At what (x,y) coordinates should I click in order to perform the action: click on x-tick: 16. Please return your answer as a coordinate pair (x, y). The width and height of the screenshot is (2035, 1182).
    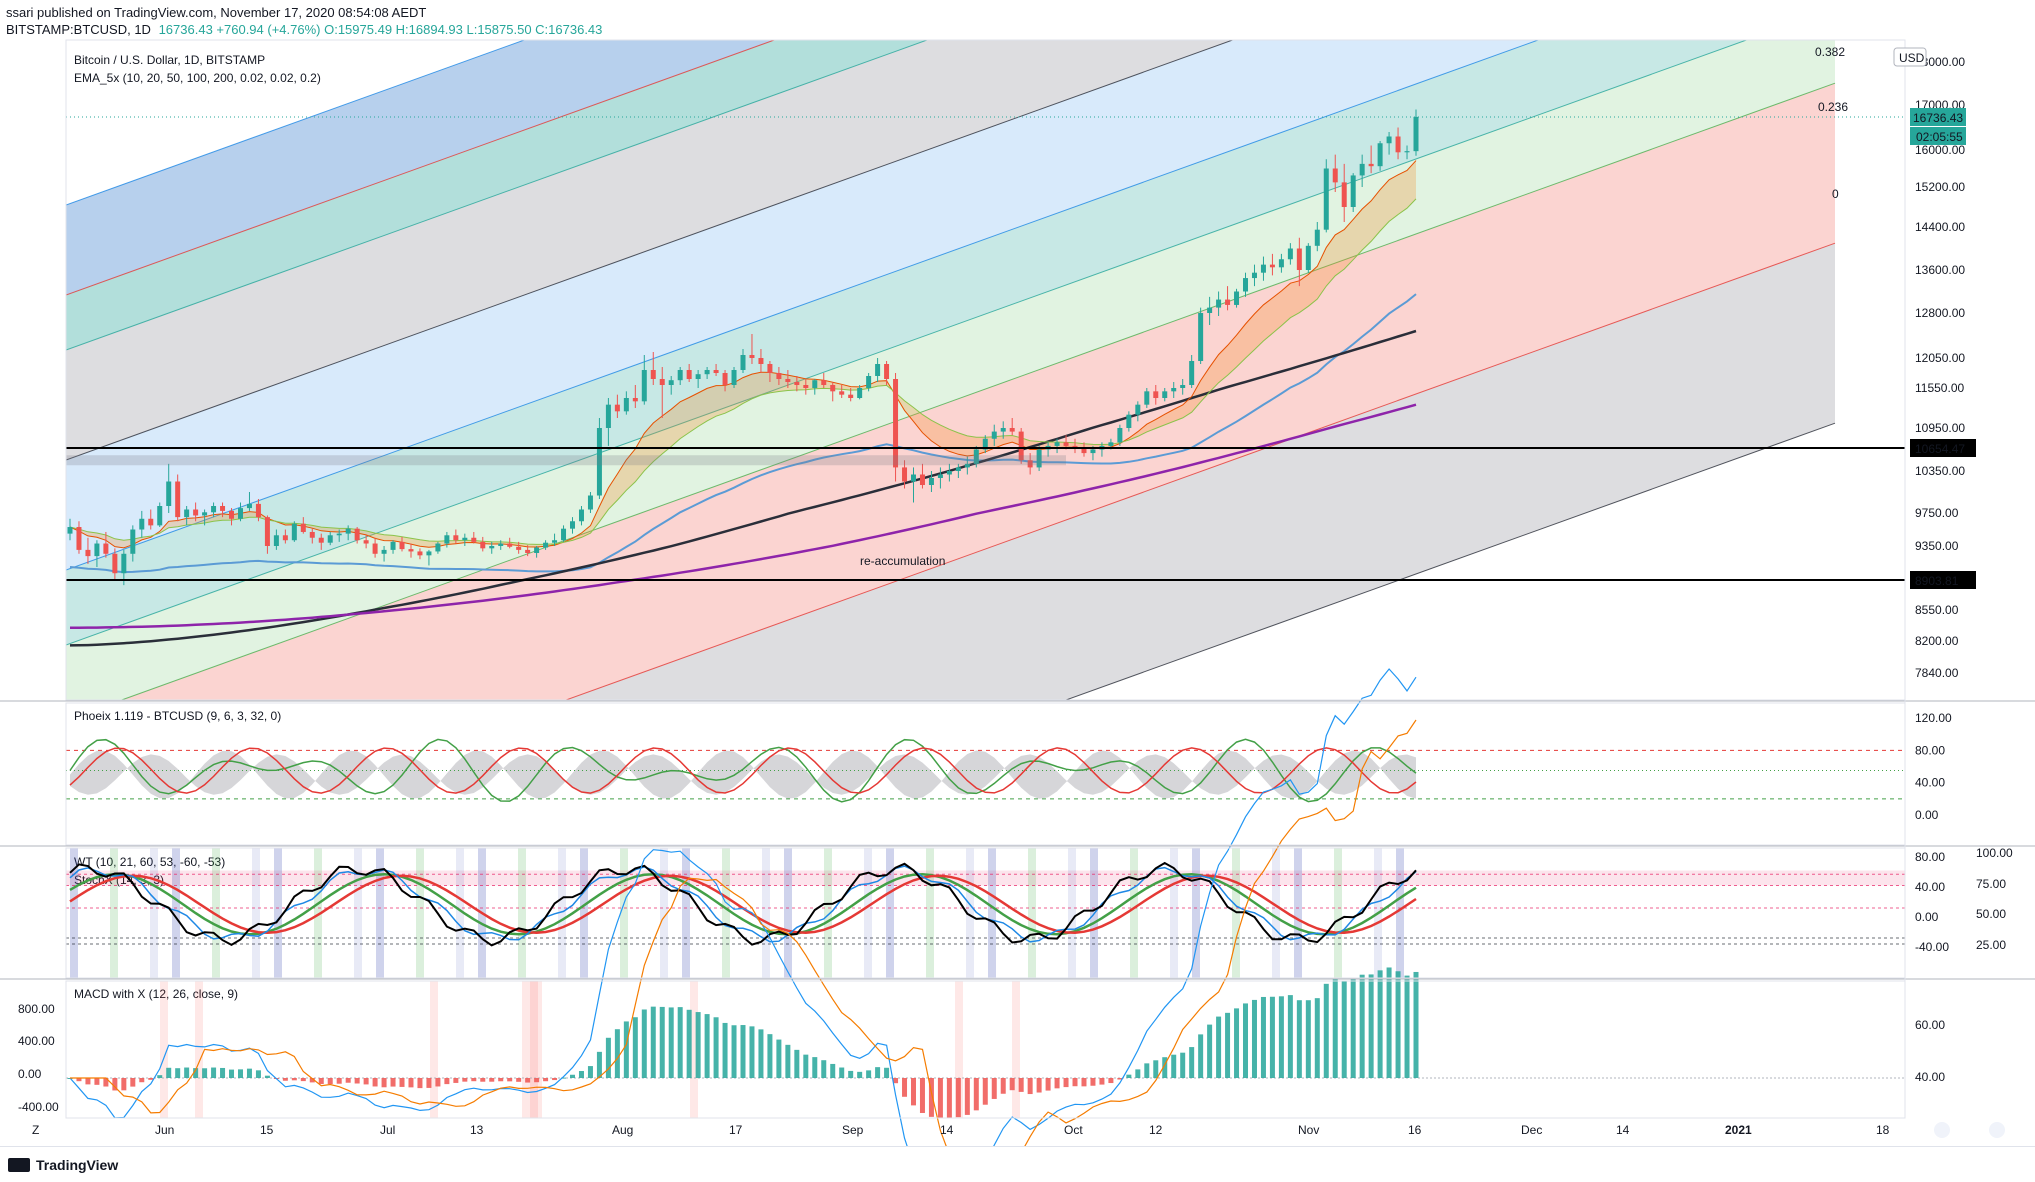
    Looking at the image, I should click on (1415, 1130).